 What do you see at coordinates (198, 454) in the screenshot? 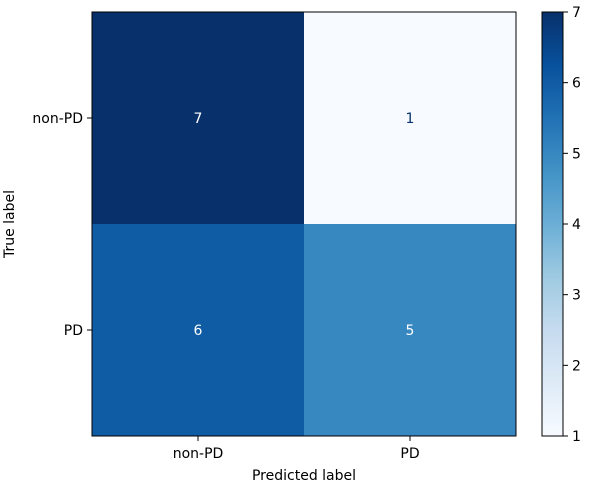
I see `x-tick-label: non-PD` at bounding box center [198, 454].